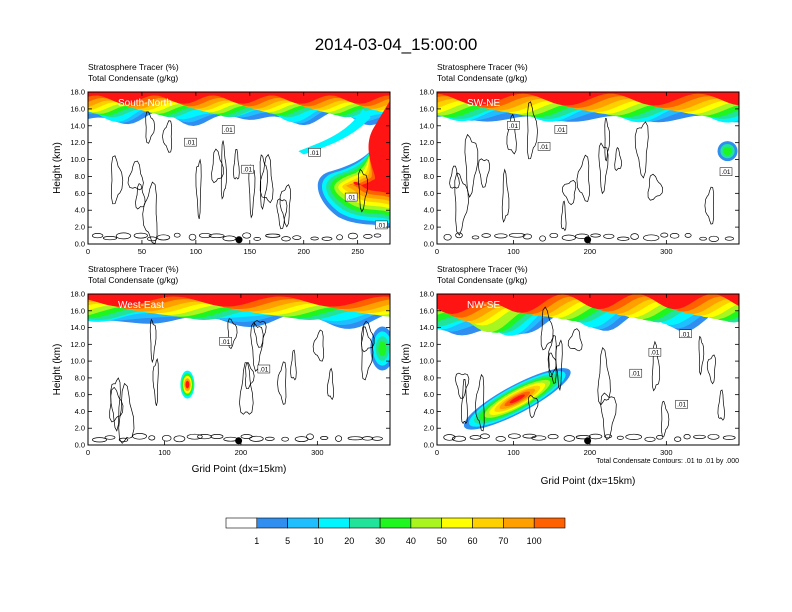 Image resolution: width=792 pixels, height=612 pixels. Describe the element at coordinates (411, 541) in the screenshot. I see `colorbar-label: 40` at that location.